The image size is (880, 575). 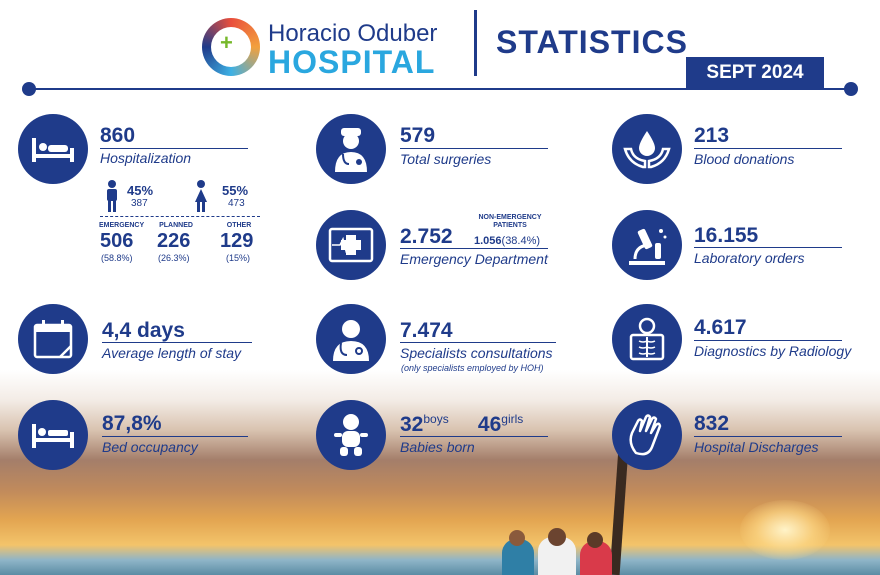 What do you see at coordinates (772, 349) in the screenshot?
I see `radiology-label: Diagnostics by Radiology` at bounding box center [772, 349].